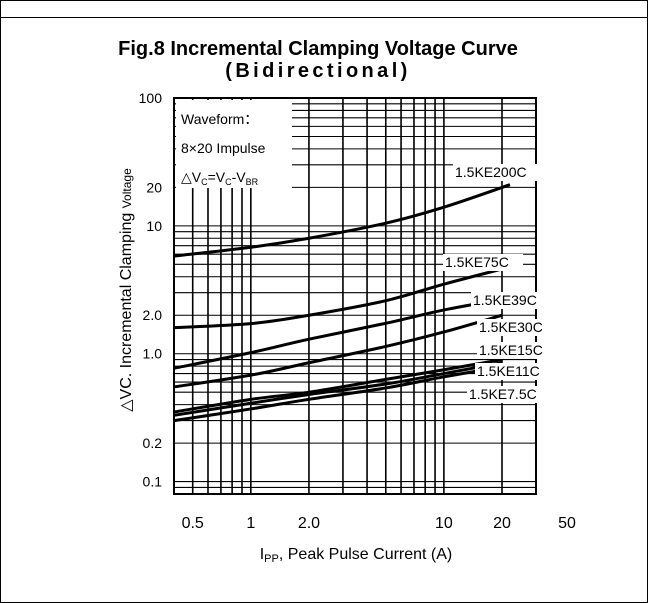 Image resolution: width=648 pixels, height=603 pixels. I want to click on y-tick-label: 0.1, so click(153, 482).